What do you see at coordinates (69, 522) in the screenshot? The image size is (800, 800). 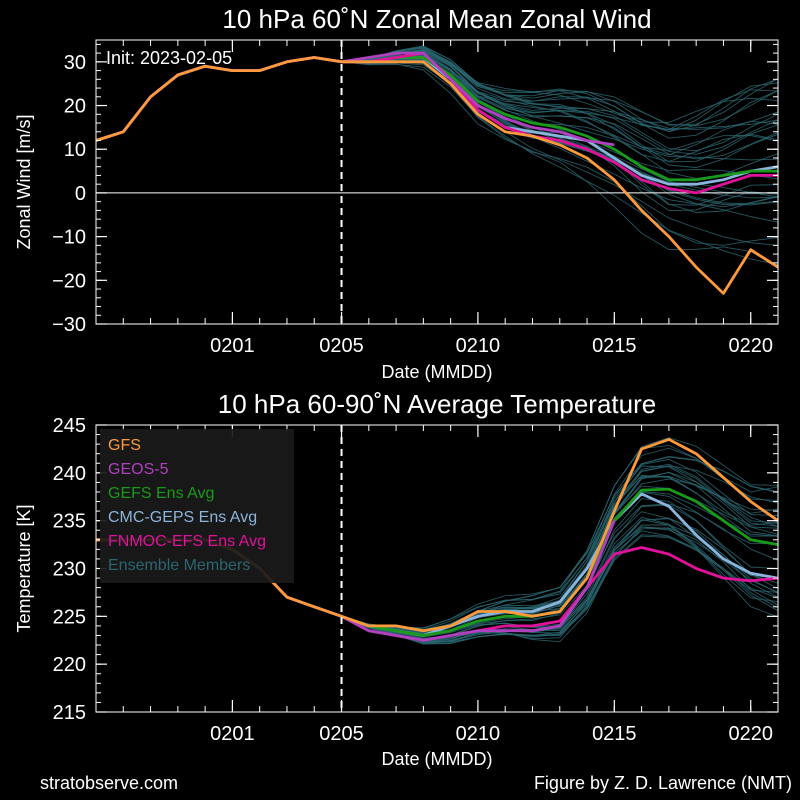 I see `y-tick-label: 235` at bounding box center [69, 522].